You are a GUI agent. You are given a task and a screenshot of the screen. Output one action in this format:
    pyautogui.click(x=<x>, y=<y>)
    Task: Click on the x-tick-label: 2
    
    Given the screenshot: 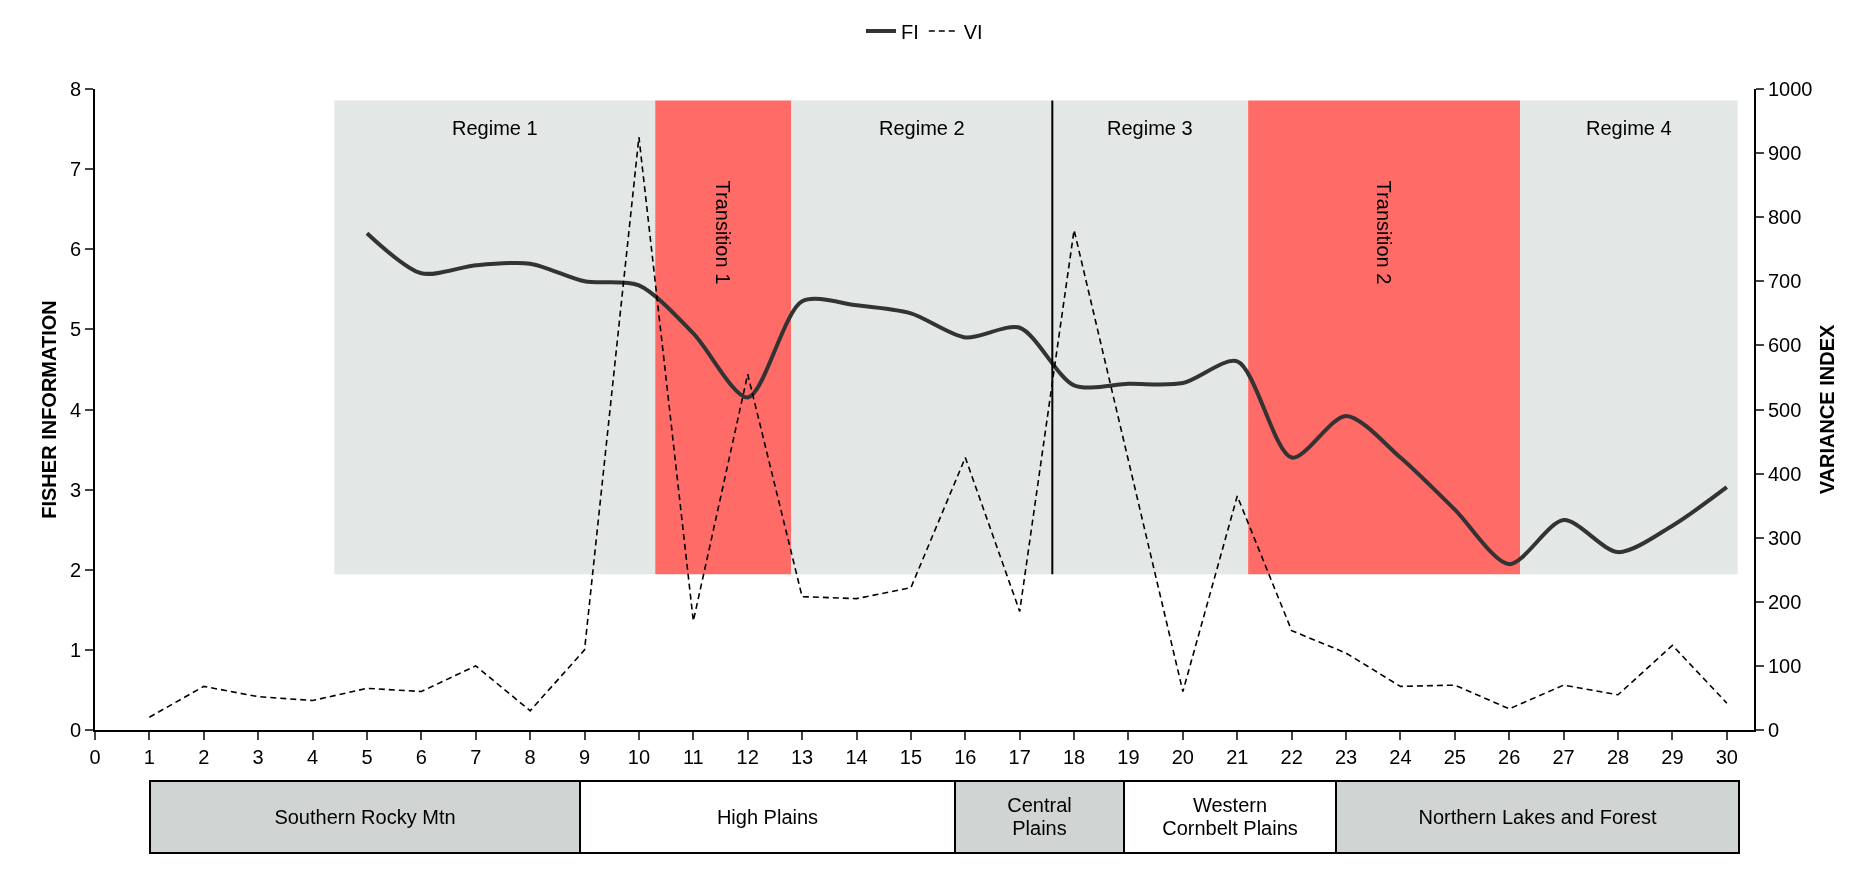 What is the action you would take?
    pyautogui.click(x=204, y=757)
    